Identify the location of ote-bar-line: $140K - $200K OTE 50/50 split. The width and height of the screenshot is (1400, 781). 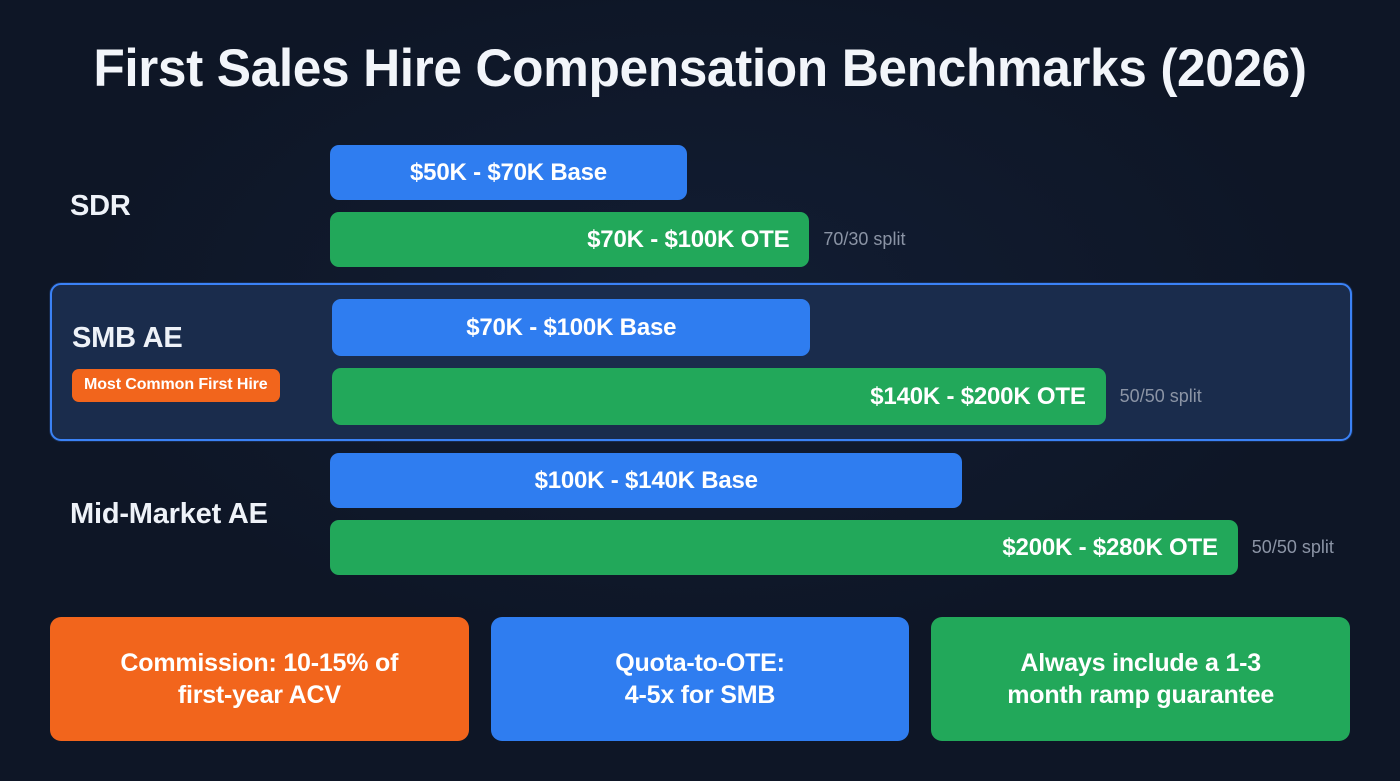
(841, 396).